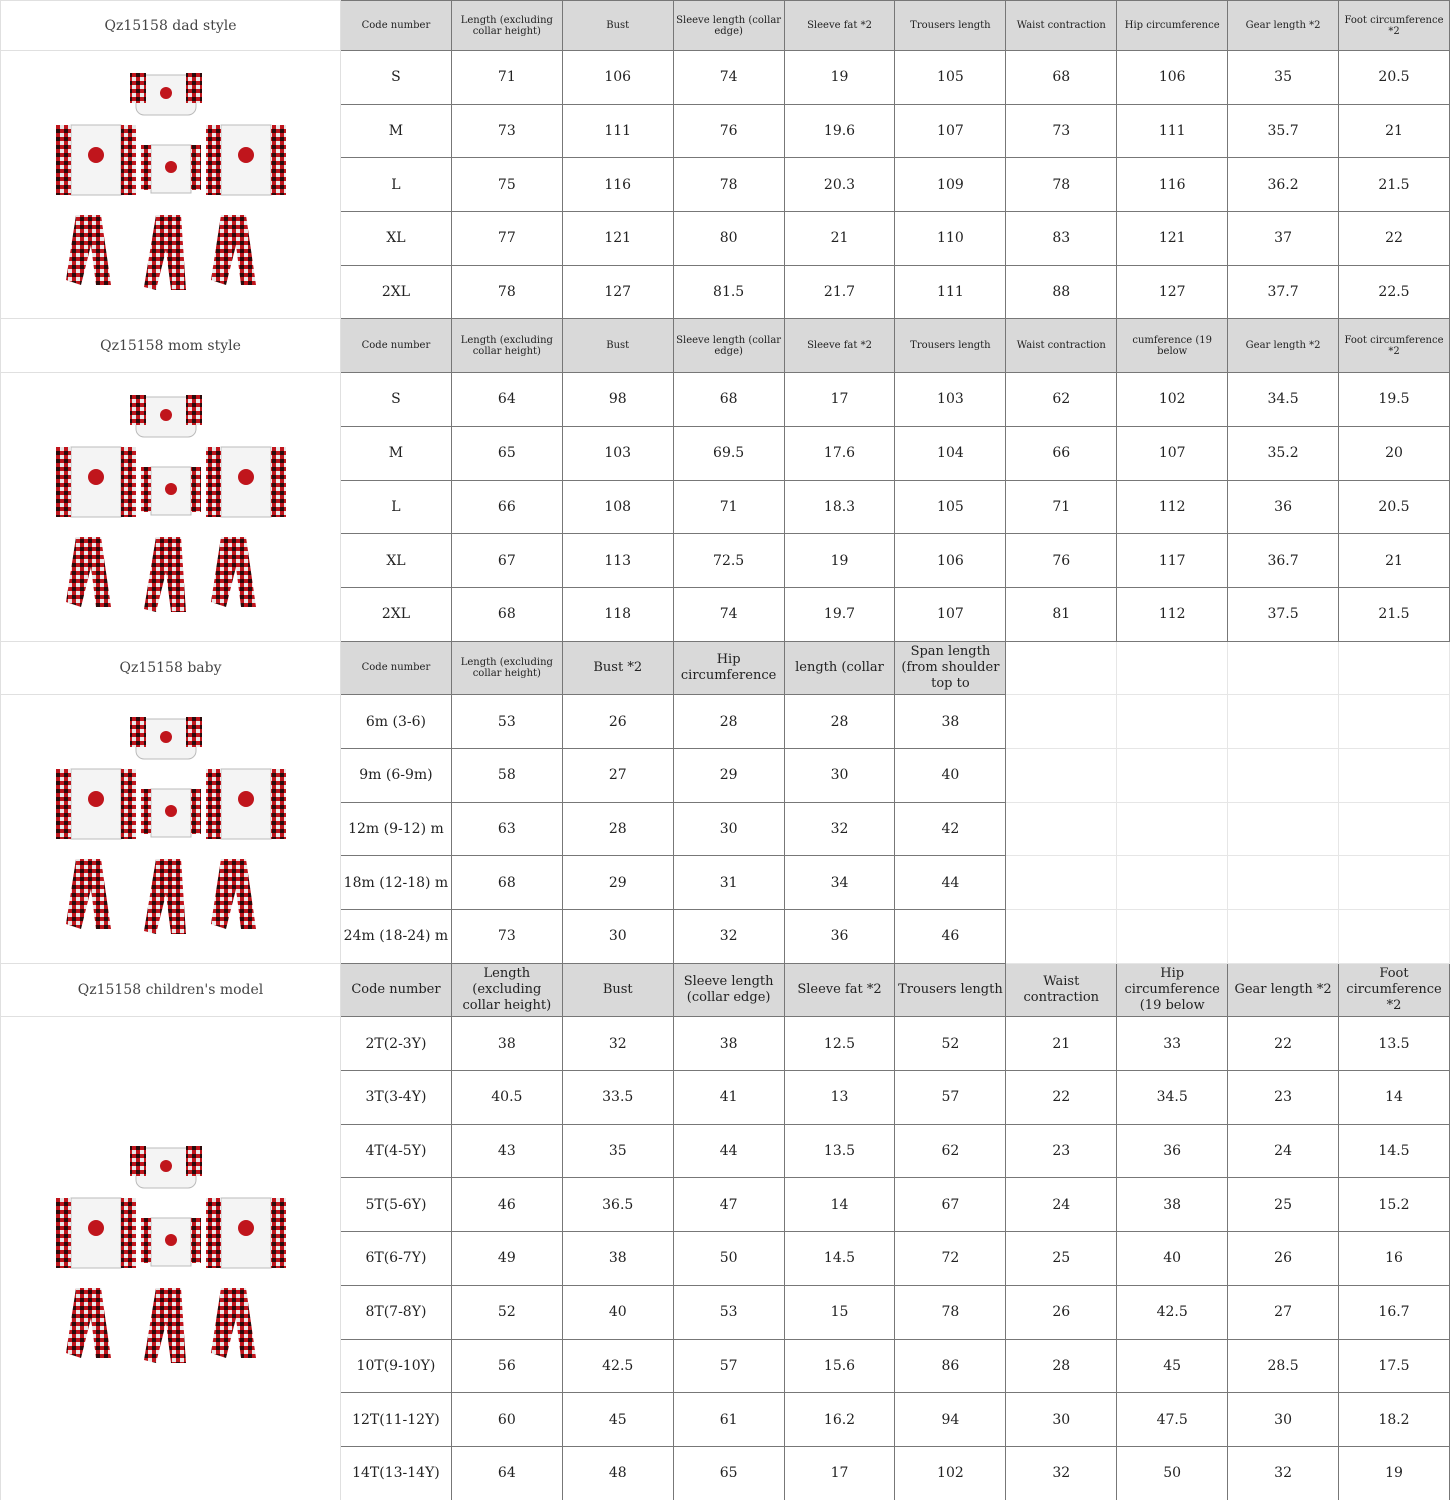  What do you see at coordinates (1283, 614) in the screenshot?
I see `table-cell: 37.5` at bounding box center [1283, 614].